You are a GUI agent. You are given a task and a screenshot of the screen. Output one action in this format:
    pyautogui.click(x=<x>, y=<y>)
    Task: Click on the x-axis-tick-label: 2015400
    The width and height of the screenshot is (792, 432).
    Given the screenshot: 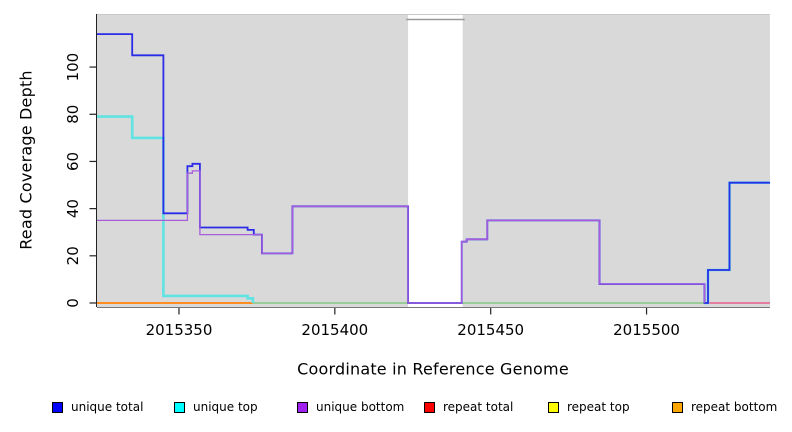 What is the action you would take?
    pyautogui.click(x=334, y=330)
    